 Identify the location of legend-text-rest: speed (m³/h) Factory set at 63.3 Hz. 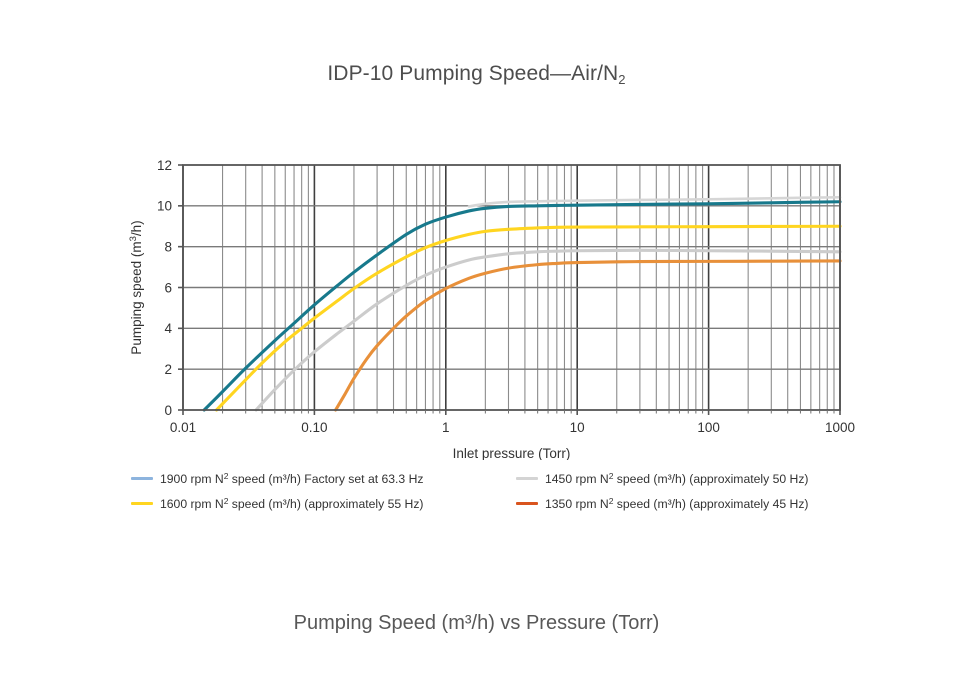
(326, 478).